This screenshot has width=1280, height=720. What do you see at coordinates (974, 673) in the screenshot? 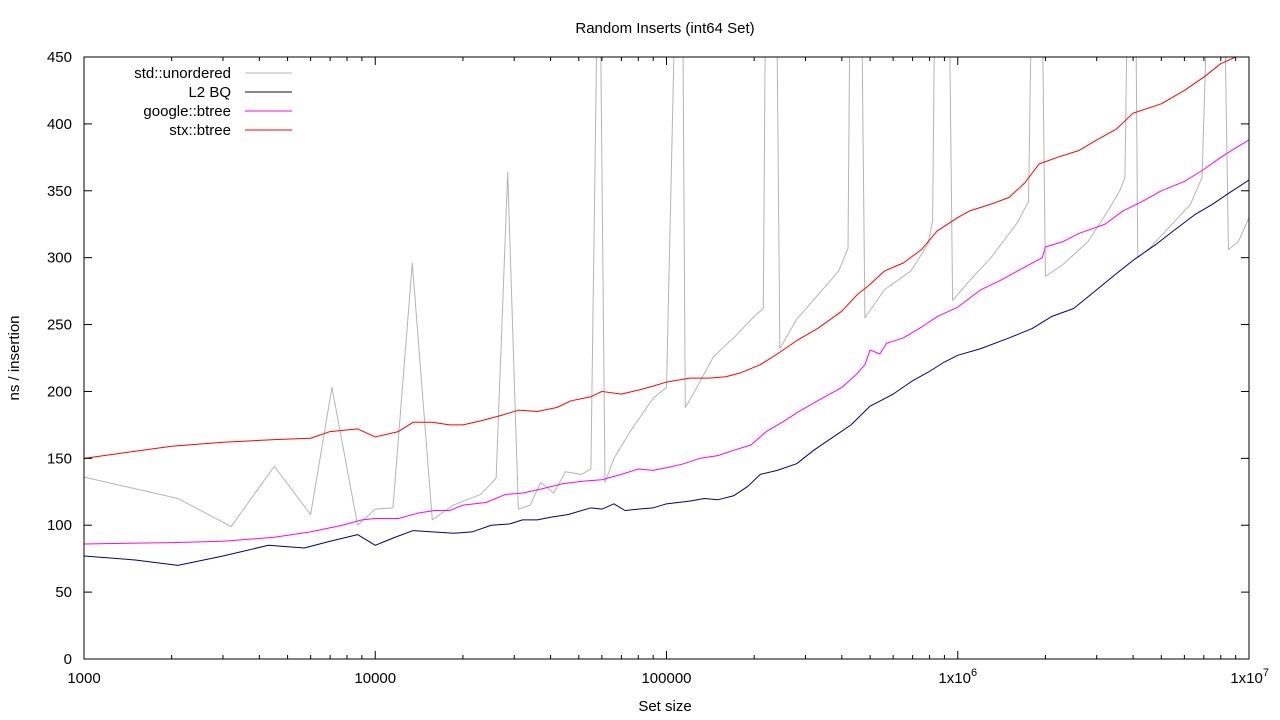
I see `x-tick-exponent: 6` at bounding box center [974, 673].